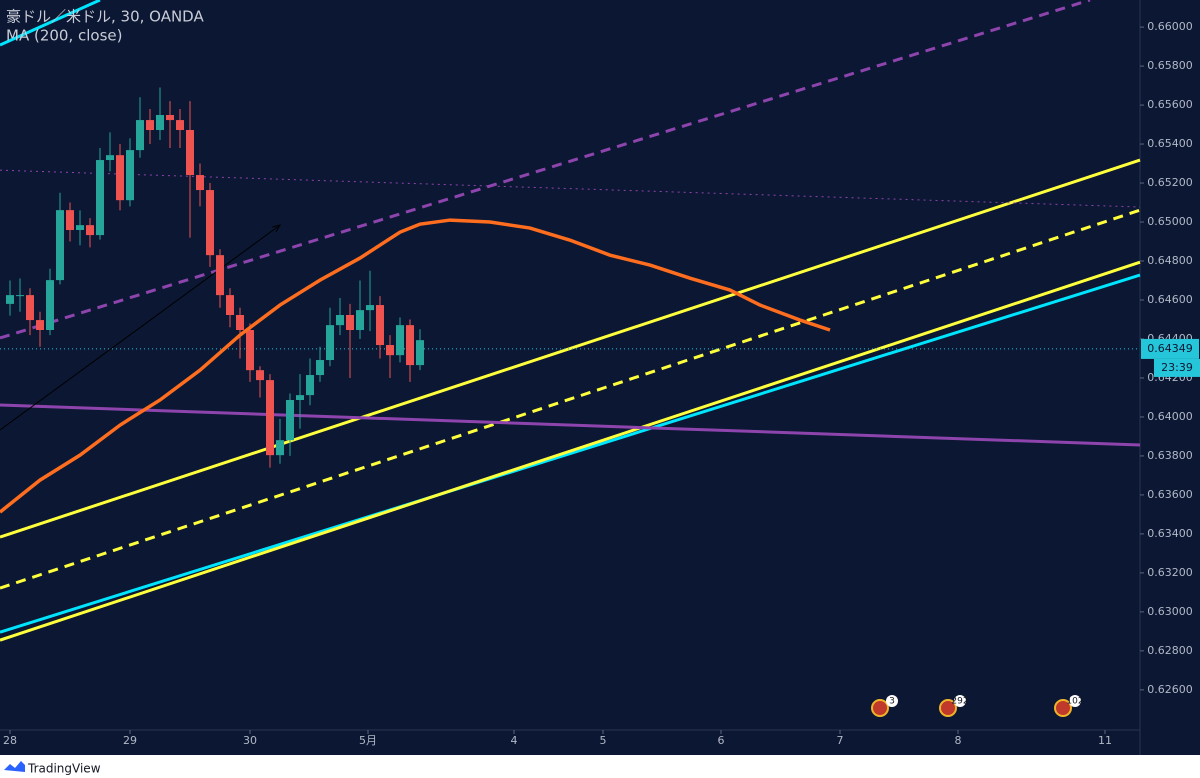 This screenshot has height=778, width=1200. What do you see at coordinates (1170, 299) in the screenshot?
I see `y-tick-label: 0.64600` at bounding box center [1170, 299].